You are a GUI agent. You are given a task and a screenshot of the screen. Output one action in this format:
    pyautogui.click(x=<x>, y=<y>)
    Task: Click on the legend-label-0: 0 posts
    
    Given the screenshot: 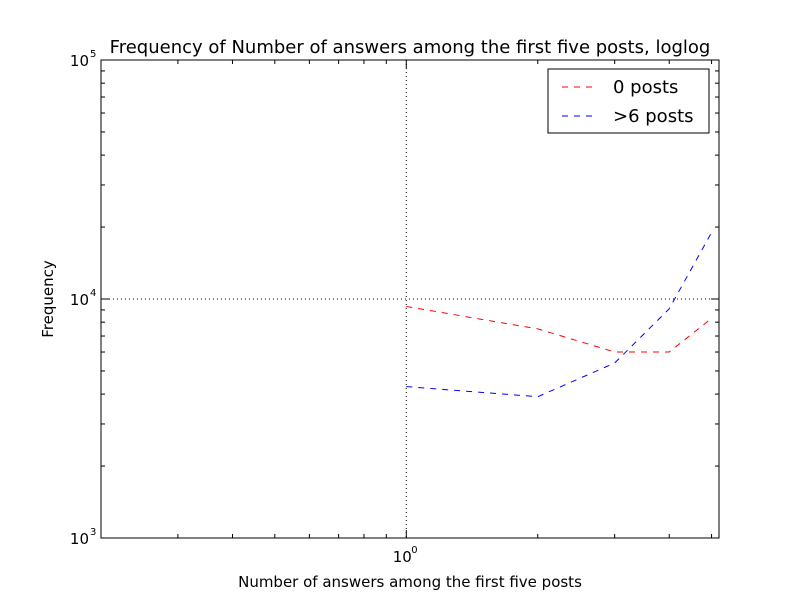 What is the action you would take?
    pyautogui.click(x=645, y=87)
    